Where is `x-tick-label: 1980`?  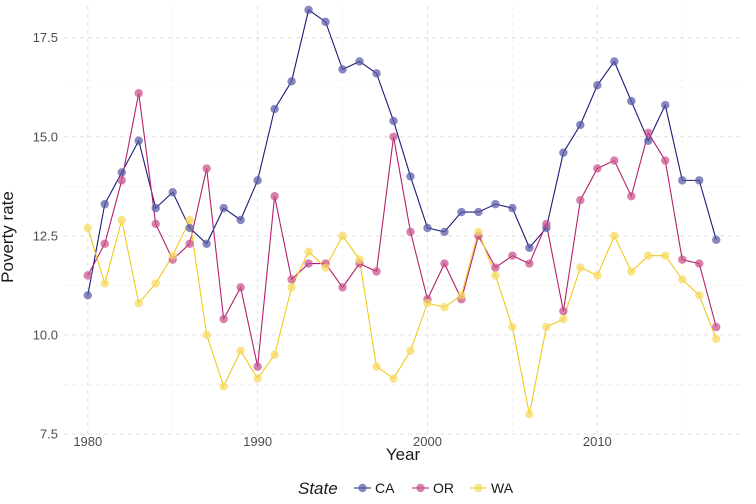 x-tick-label: 1980 is located at coordinates (87, 441).